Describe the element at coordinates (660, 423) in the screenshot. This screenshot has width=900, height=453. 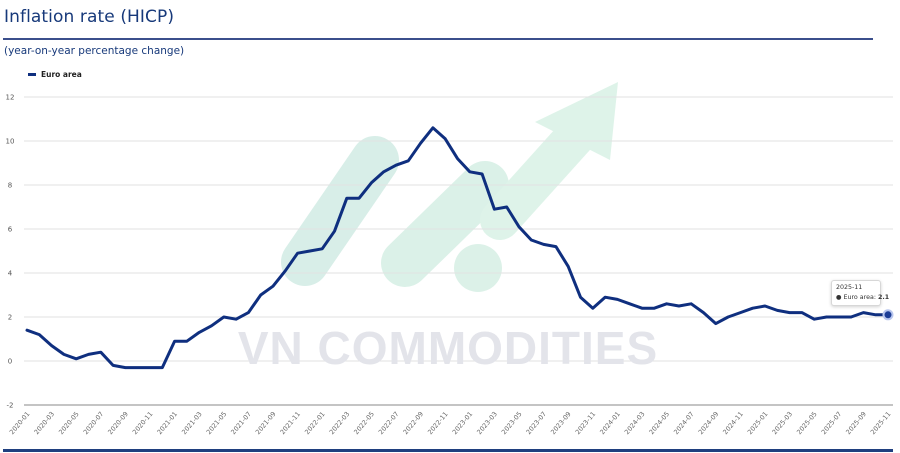
I see `svg-text: 2024-05` at that location.